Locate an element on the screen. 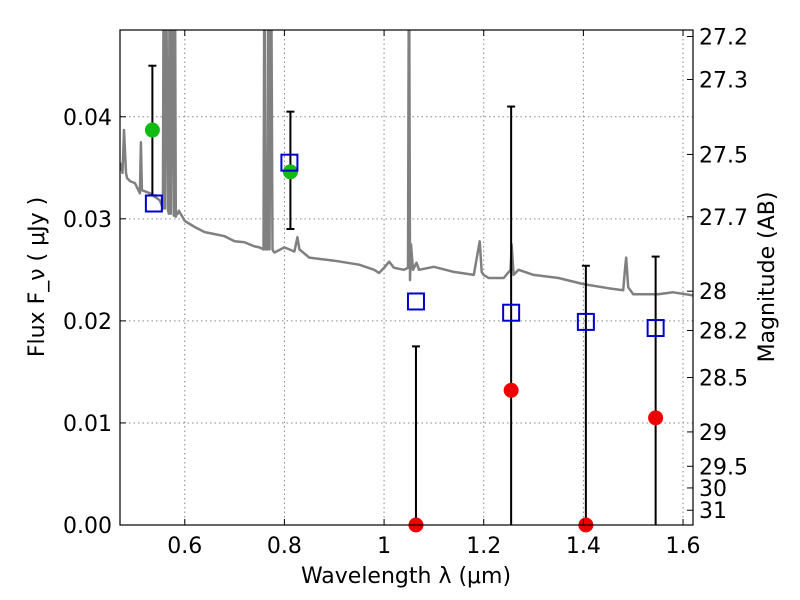 The height and width of the screenshot is (600, 800). x-tick-label: 1.2 is located at coordinates (483, 546).